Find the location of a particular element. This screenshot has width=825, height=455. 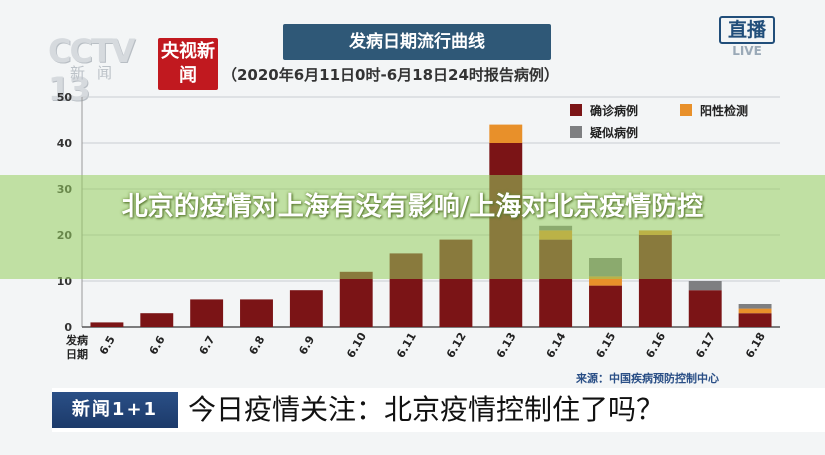

x-tick-label: 6.5 is located at coordinates (107, 345).